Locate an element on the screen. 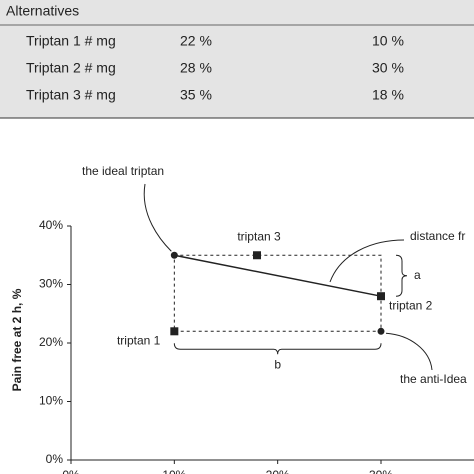 The image size is (474, 474). x-tick-label: 20% is located at coordinates (278, 471).